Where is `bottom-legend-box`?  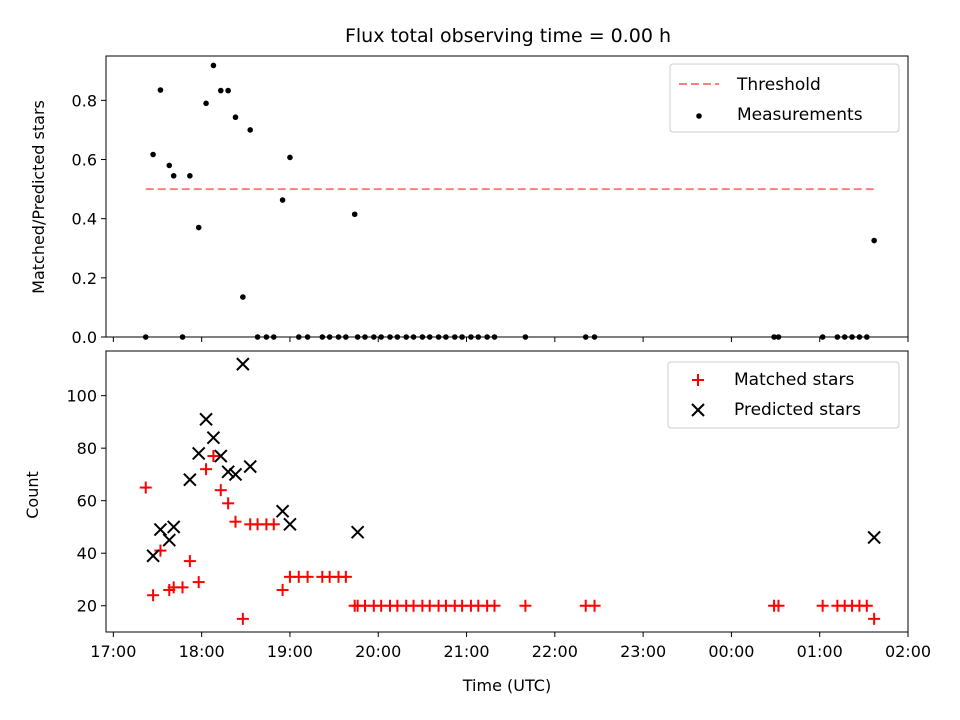 bottom-legend-box is located at coordinates (783, 395).